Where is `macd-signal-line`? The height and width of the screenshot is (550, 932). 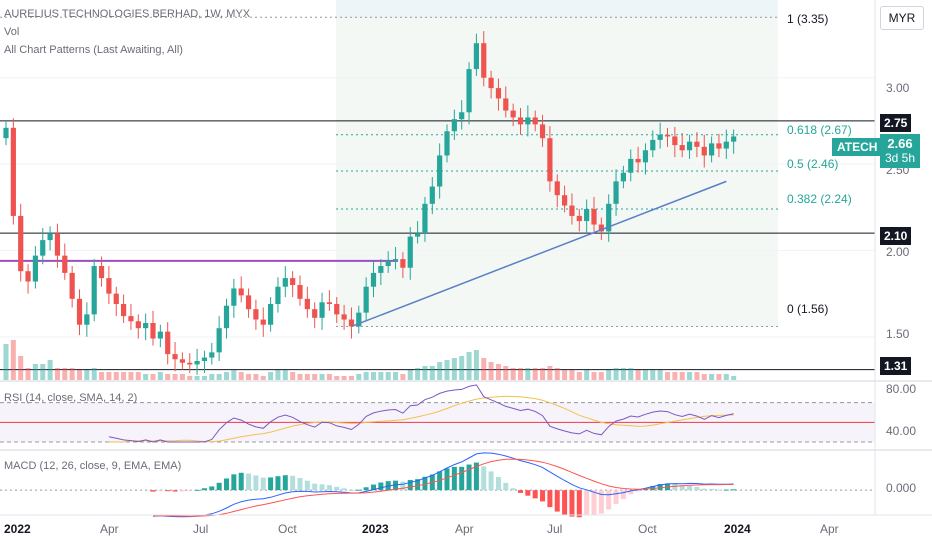
macd-signal-line is located at coordinates (443, 487).